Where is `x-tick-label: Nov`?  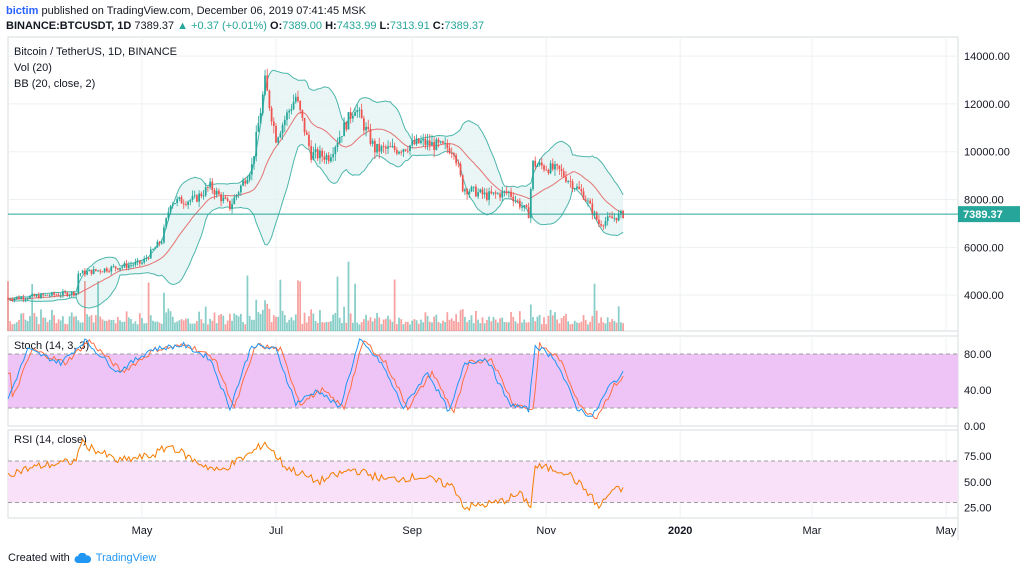 x-tick-label: Nov is located at coordinates (546, 531).